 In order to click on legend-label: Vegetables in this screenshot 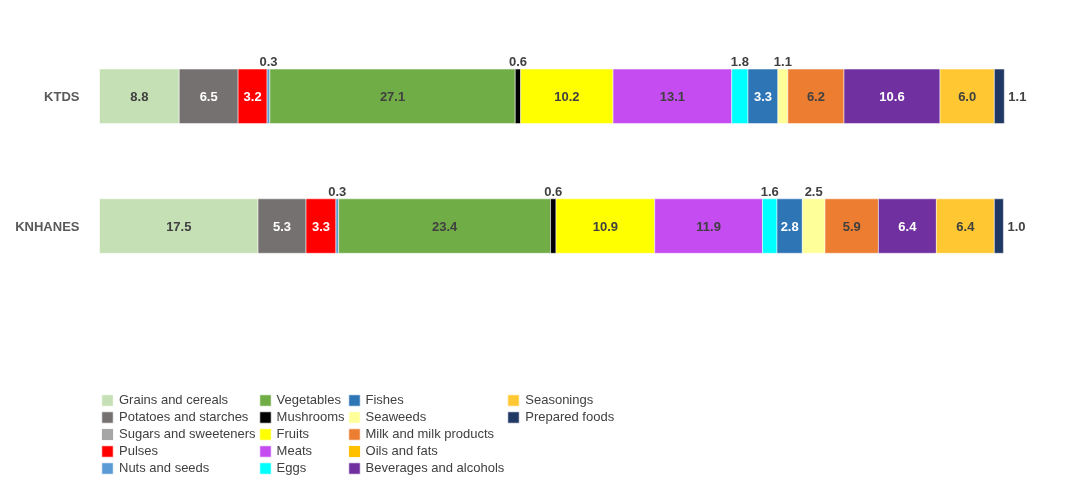, I will do `click(308, 399)`.